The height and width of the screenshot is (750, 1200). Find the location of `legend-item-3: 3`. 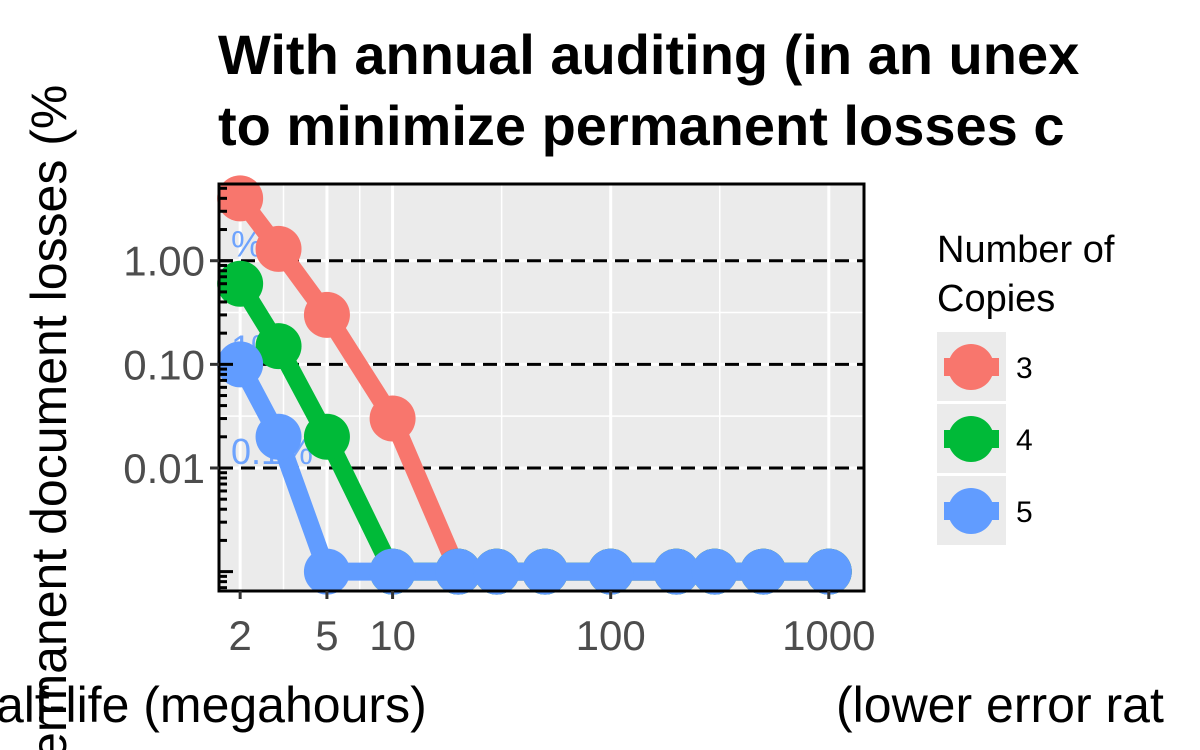

legend-item-3: 3 is located at coordinates (985, 366).